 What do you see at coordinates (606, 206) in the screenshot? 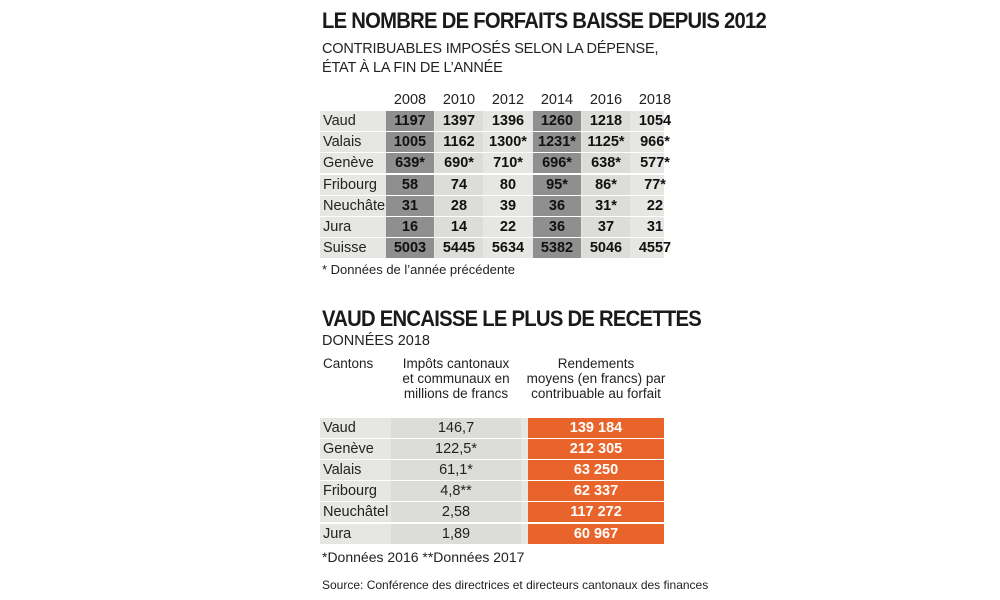
I see `table-cell: 31*` at bounding box center [606, 206].